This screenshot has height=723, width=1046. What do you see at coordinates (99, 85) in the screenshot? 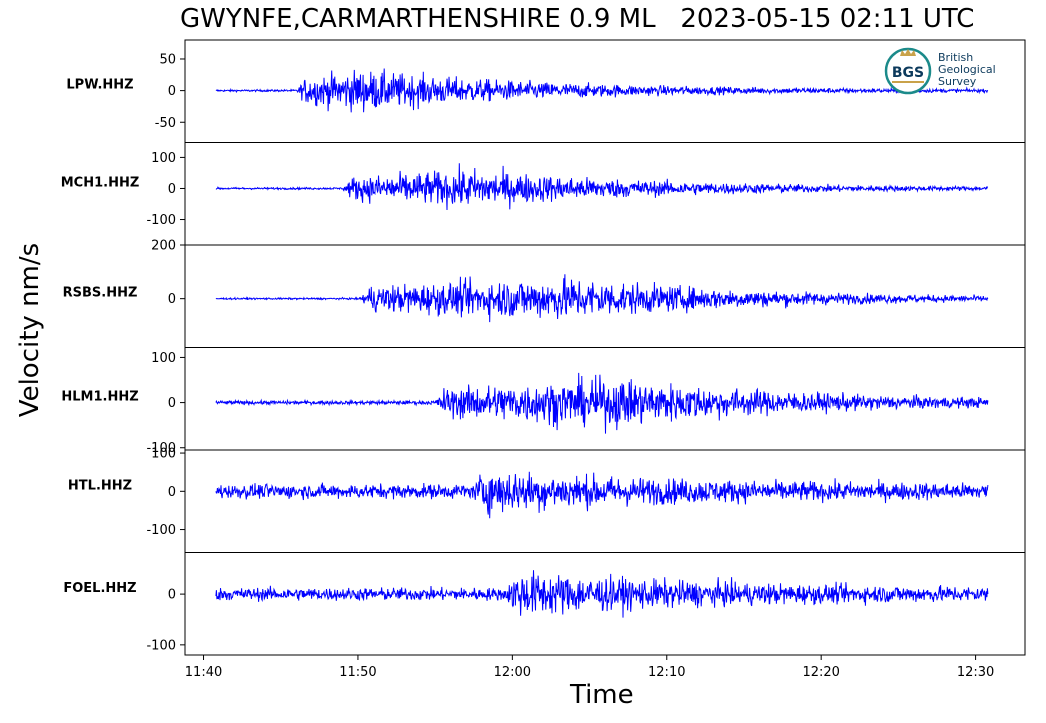
I see `station-label: LPW.HHZ` at bounding box center [99, 85].